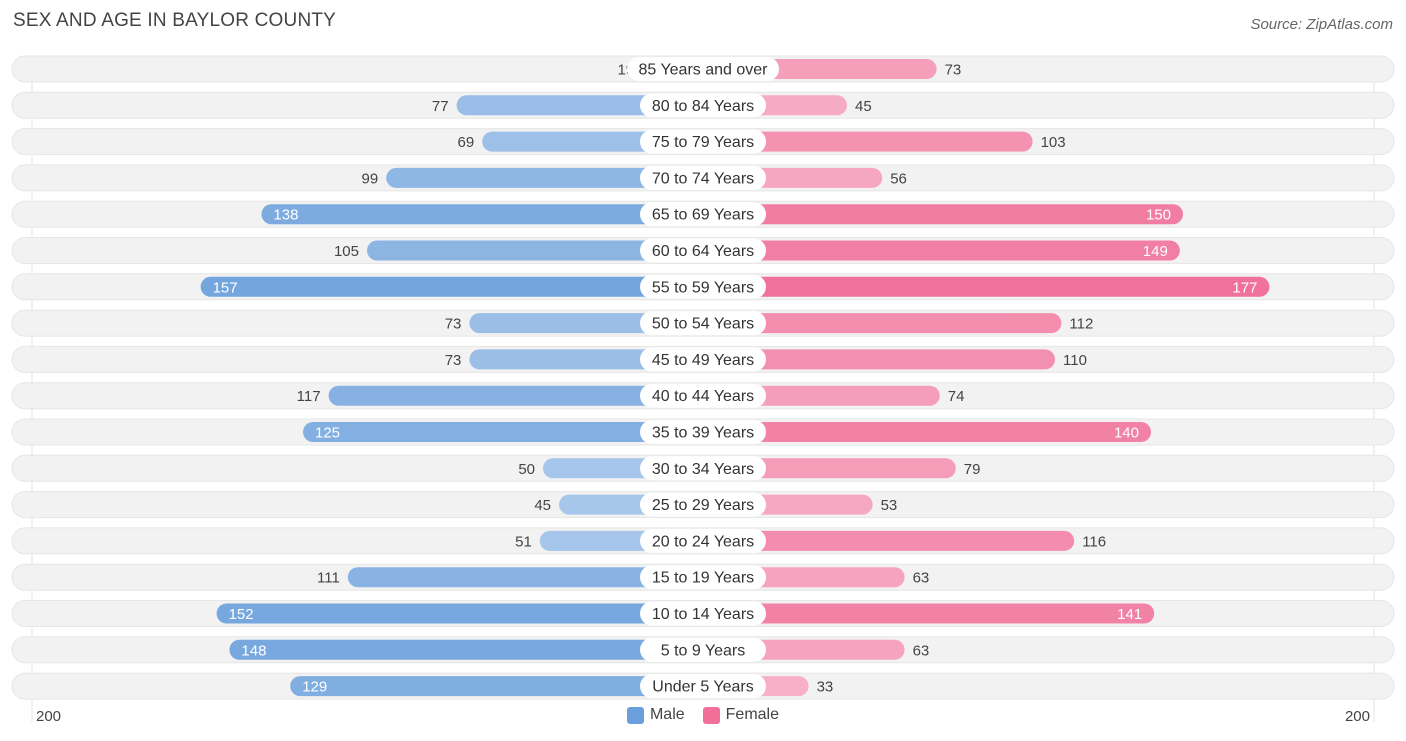 The image size is (1406, 741). I want to click on value-label-female: 110, so click(1075, 360).